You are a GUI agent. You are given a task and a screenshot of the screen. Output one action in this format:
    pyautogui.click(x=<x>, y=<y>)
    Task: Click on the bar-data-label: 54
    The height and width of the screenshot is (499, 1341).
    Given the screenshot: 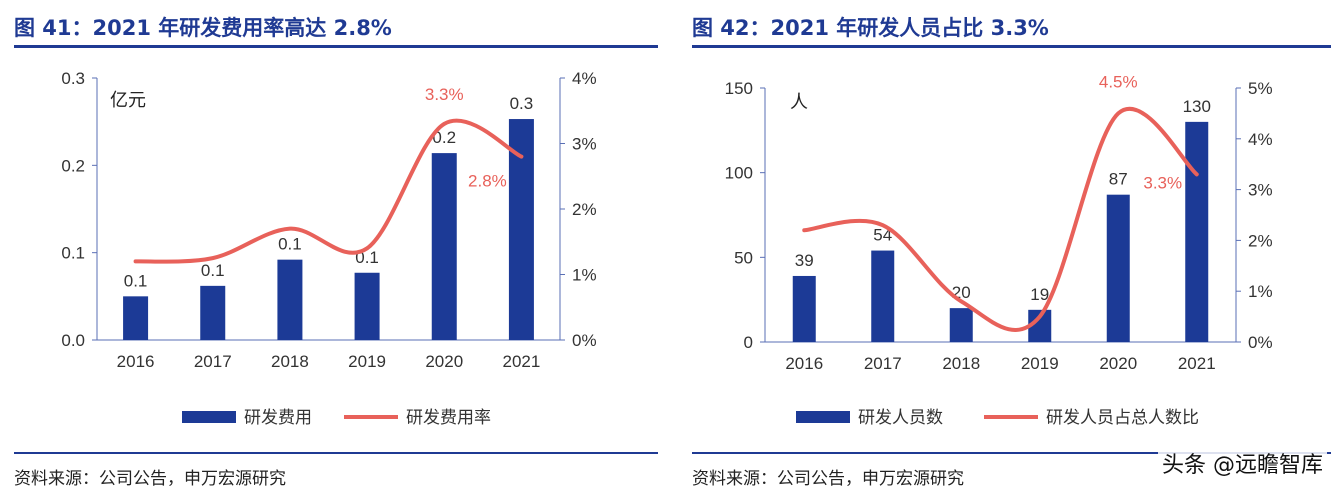 What is the action you would take?
    pyautogui.click(x=882, y=235)
    